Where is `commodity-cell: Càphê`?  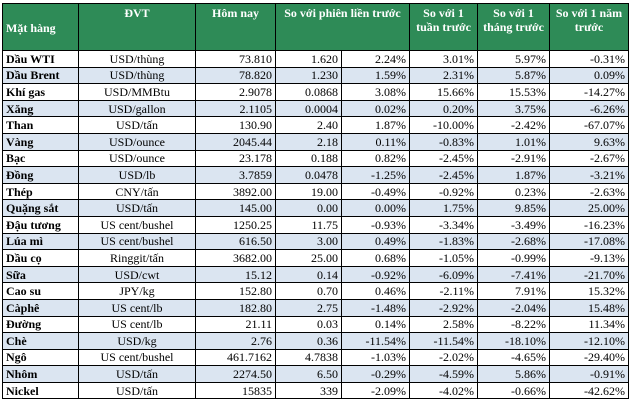 commodity-cell: Càphê is located at coordinates (40, 307).